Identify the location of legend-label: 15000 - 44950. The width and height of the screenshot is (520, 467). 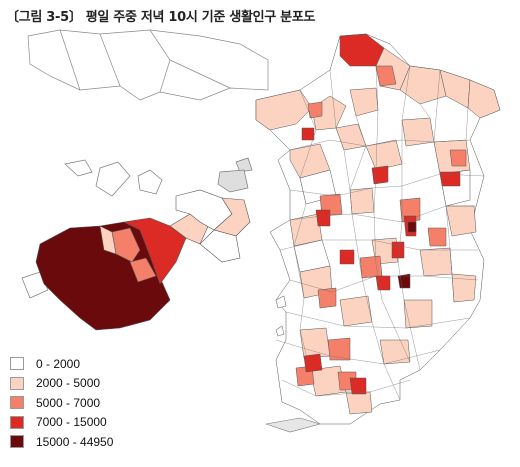
(75, 441).